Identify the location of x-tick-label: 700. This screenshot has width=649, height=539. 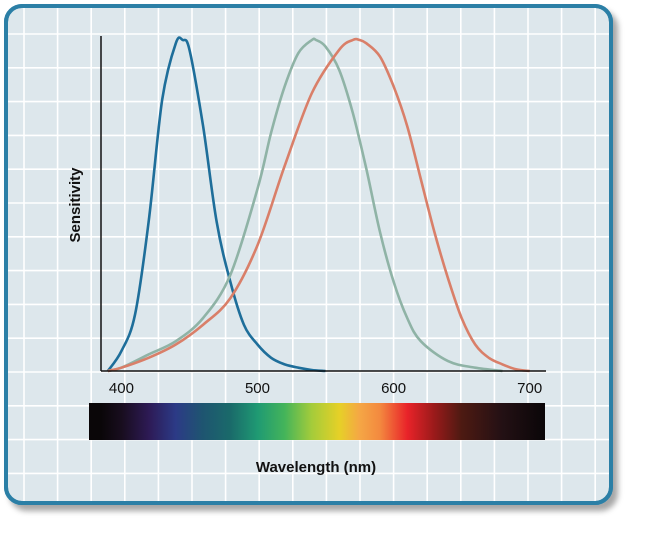
(529, 388).